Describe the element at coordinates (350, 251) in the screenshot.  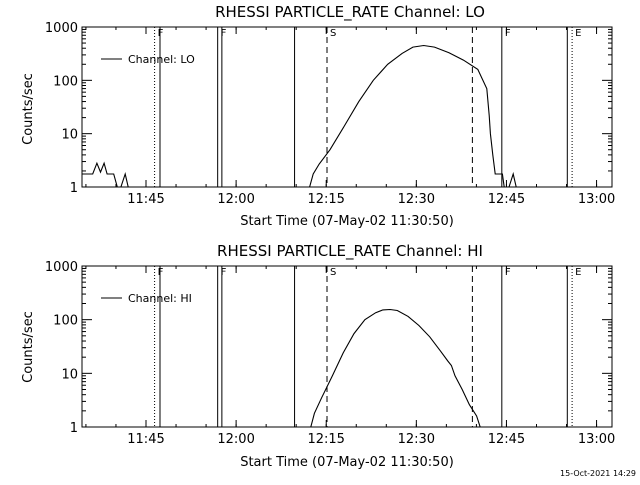
I see `chart-title: RHESSI PARTICLE_RATE Channel: HI` at that location.